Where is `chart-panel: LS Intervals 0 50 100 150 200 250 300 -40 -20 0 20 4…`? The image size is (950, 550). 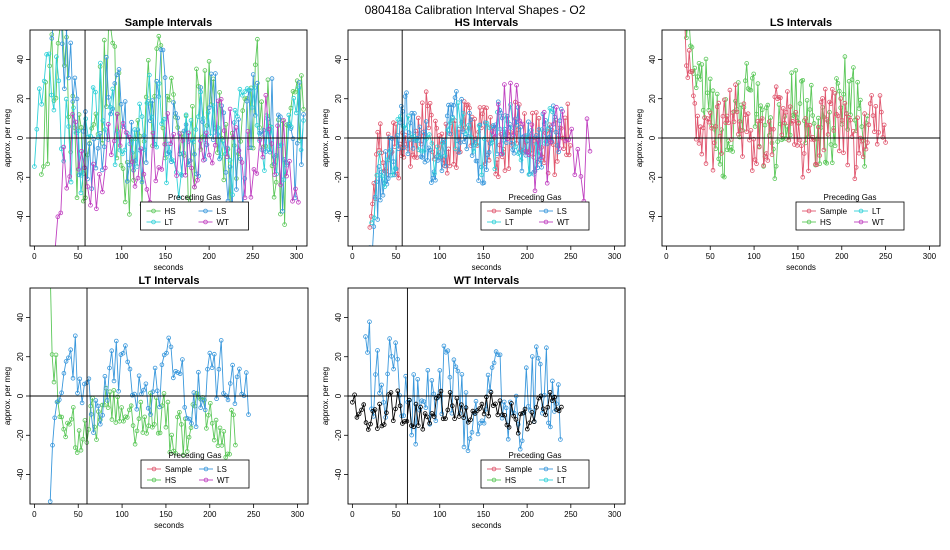
chart-panel: LS Intervals 0 50 100 150 200 250 300 -40 -20 0 20 4… is located at coordinates (788, 144).